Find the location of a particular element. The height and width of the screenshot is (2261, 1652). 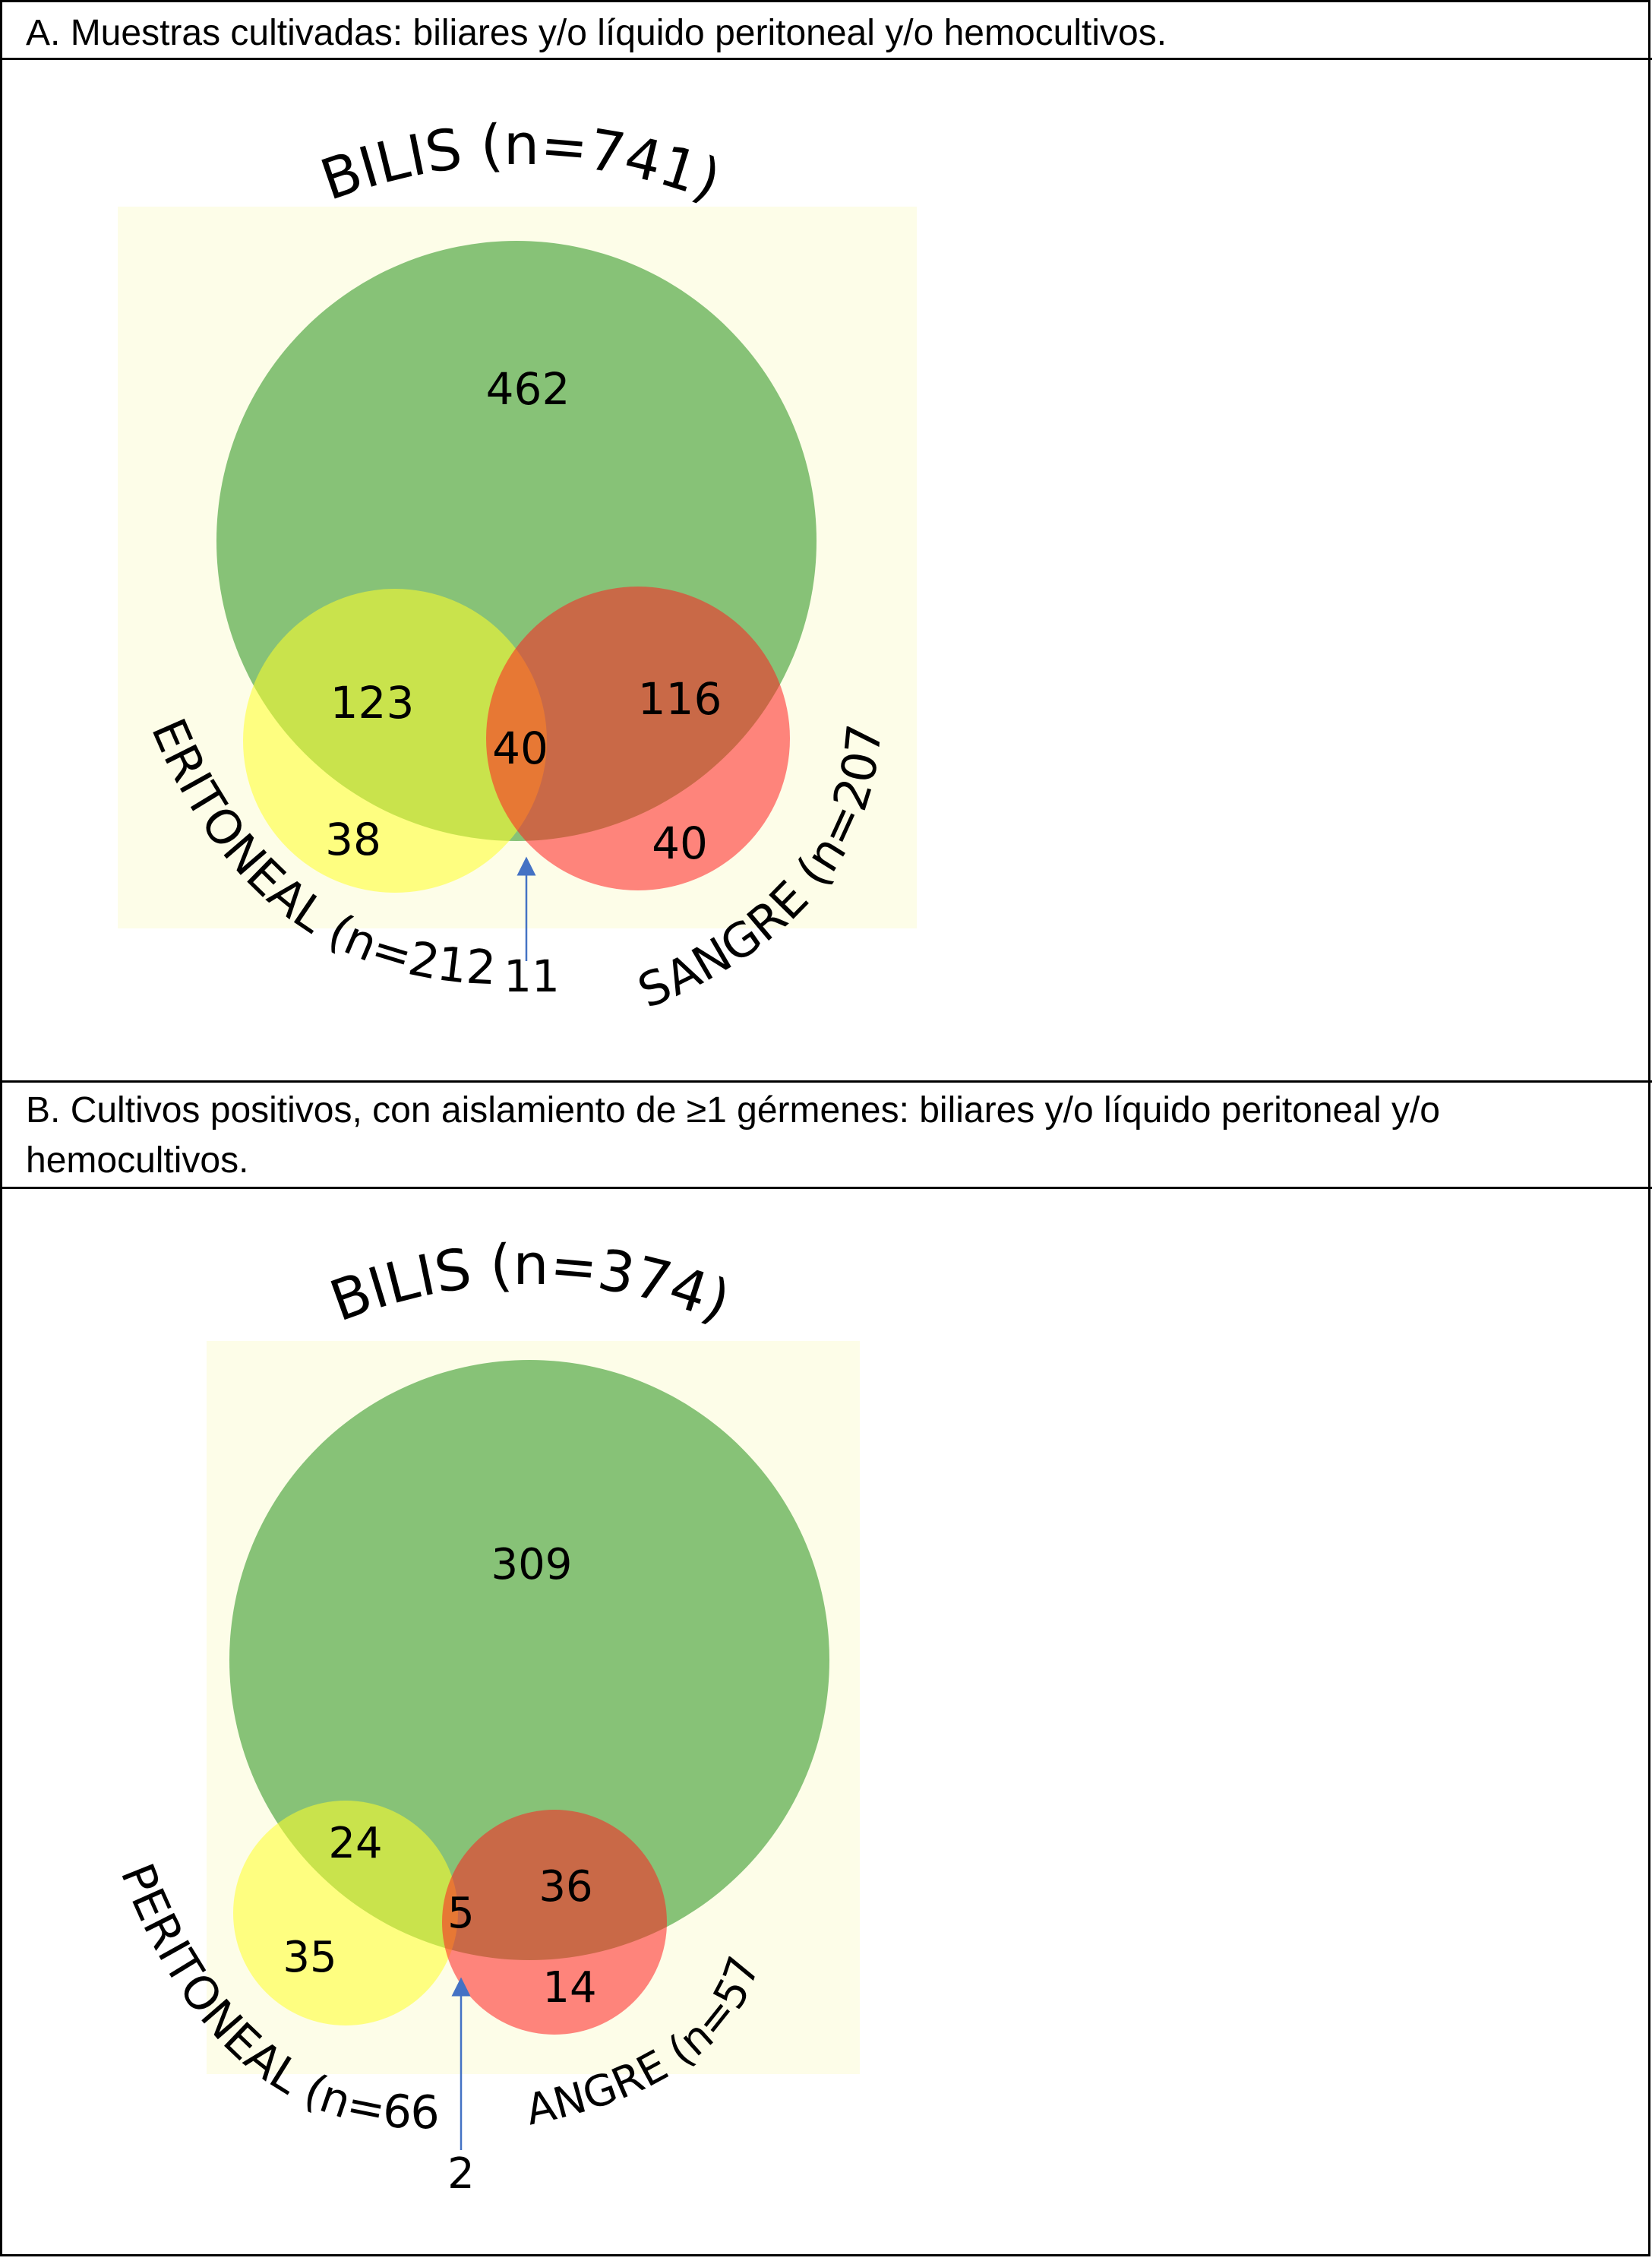

all-three-count-b: 5 is located at coordinates (461, 1913).